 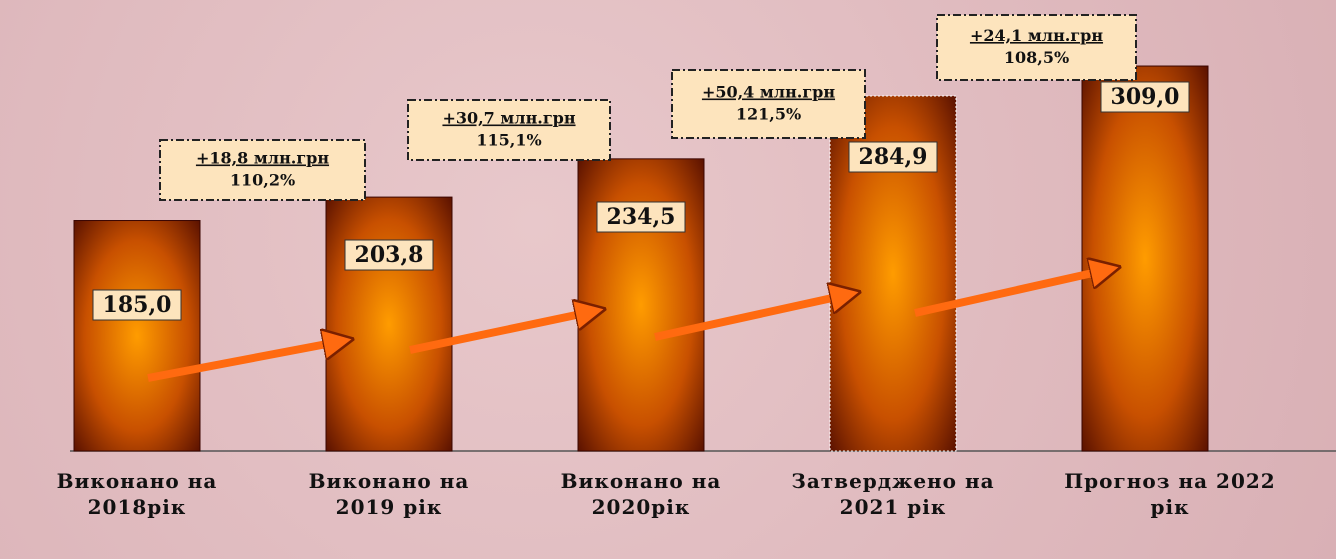 I want to click on annotation-change: +50,4 млн.грн, so click(x=768, y=92).